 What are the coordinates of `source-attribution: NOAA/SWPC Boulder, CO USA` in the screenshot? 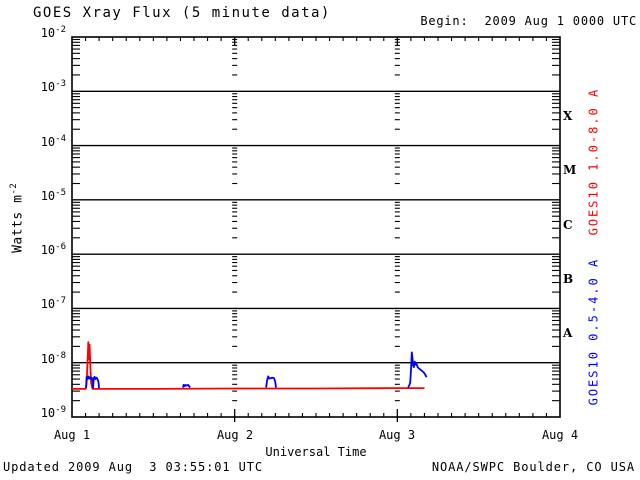 It's located at (533, 467).